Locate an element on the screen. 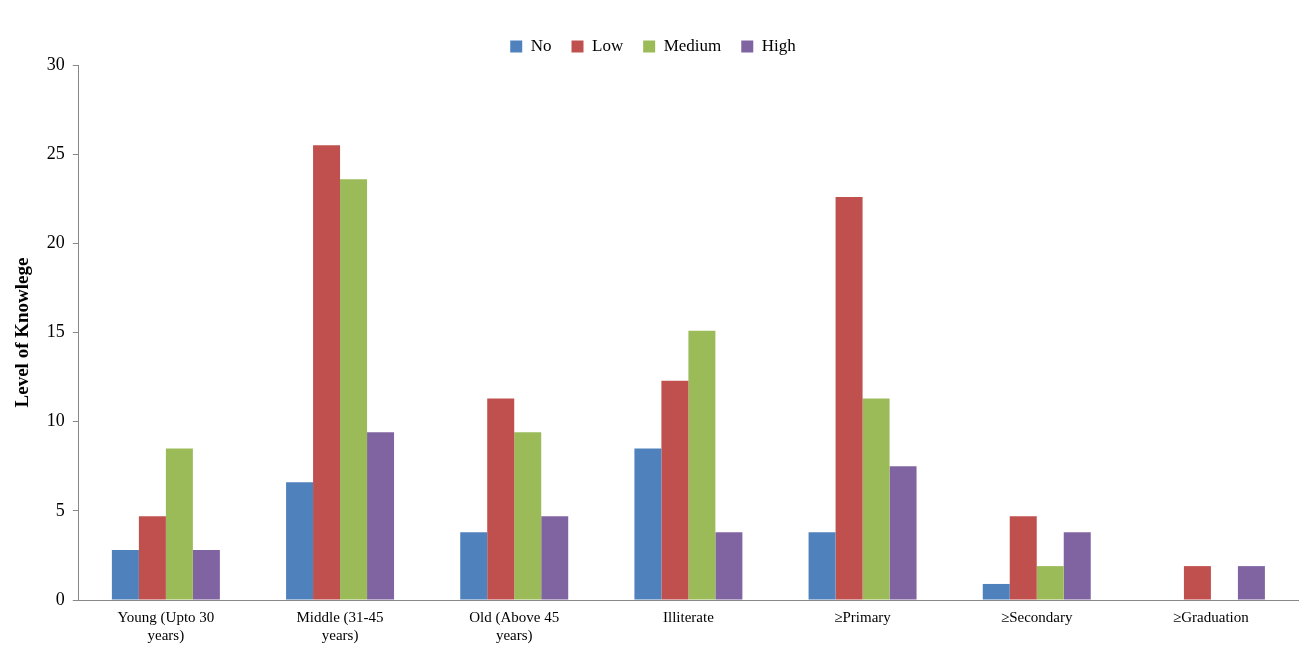  y-tick-label: 5 is located at coordinates (60, 509).